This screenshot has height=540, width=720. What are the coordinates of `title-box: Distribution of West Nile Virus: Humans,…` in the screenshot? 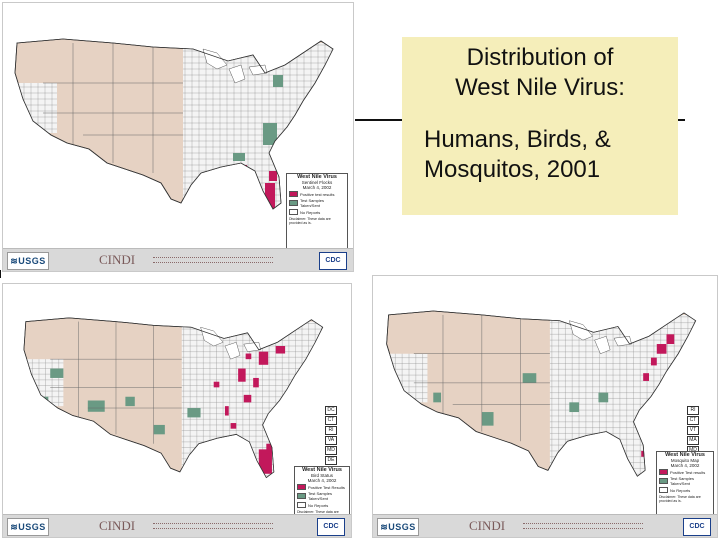 It's located at (540, 126).